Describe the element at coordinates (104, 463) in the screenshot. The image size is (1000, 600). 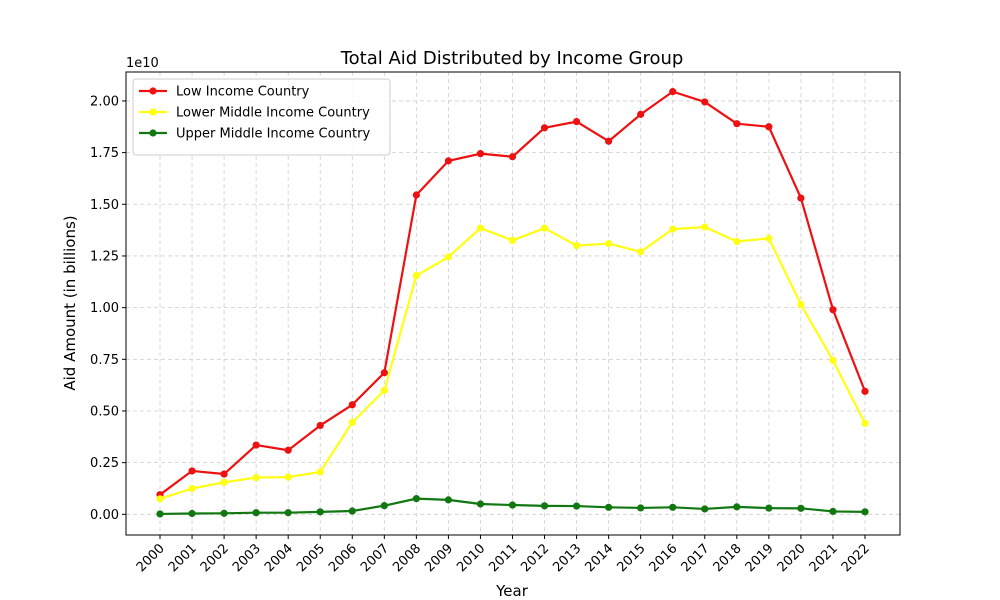
I see `y-tick-label: 0.25` at that location.